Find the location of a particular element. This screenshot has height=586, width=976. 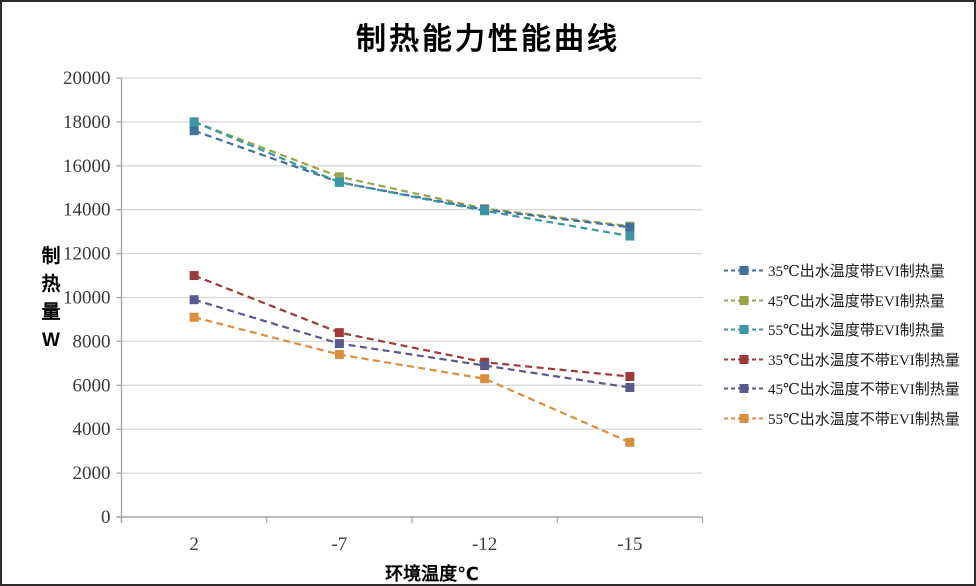

legend-item: 35℃出水温度带EVI制热量 is located at coordinates (842, 271).